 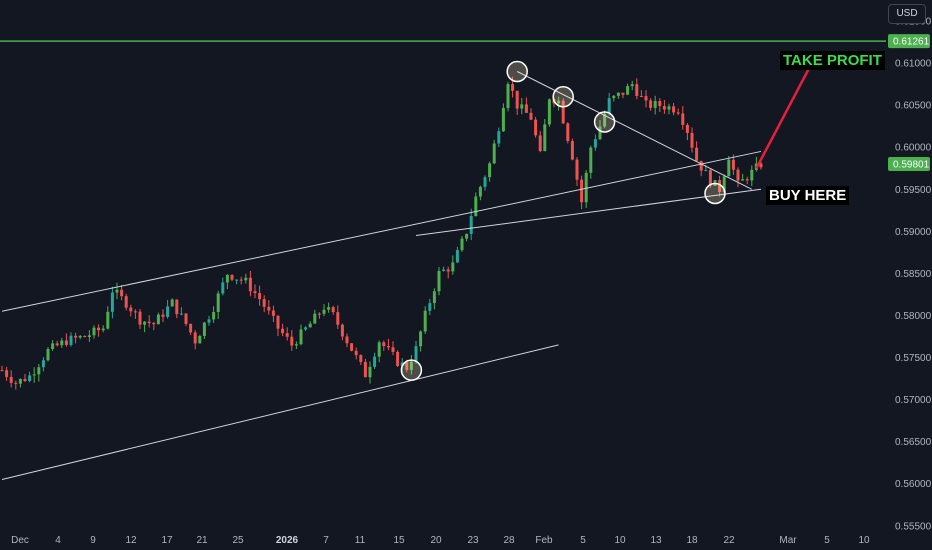 What do you see at coordinates (583, 540) in the screenshot?
I see `time-tick-label: 5` at bounding box center [583, 540].